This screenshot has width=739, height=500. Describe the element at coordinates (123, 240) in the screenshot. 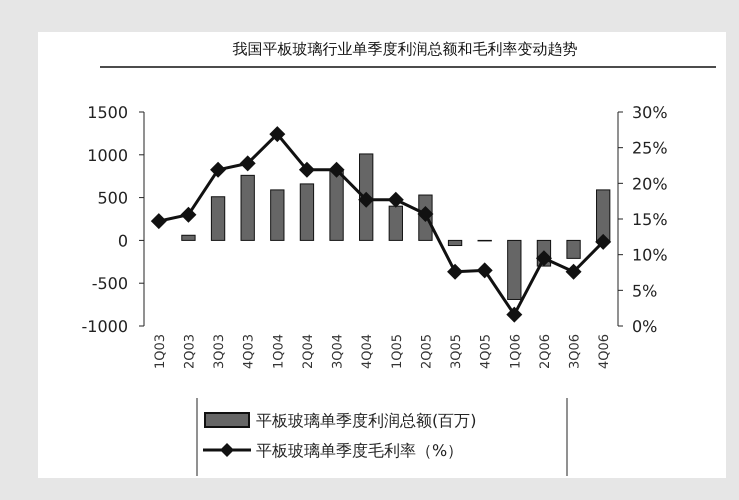

I see `y-tick-label: 0` at that location.